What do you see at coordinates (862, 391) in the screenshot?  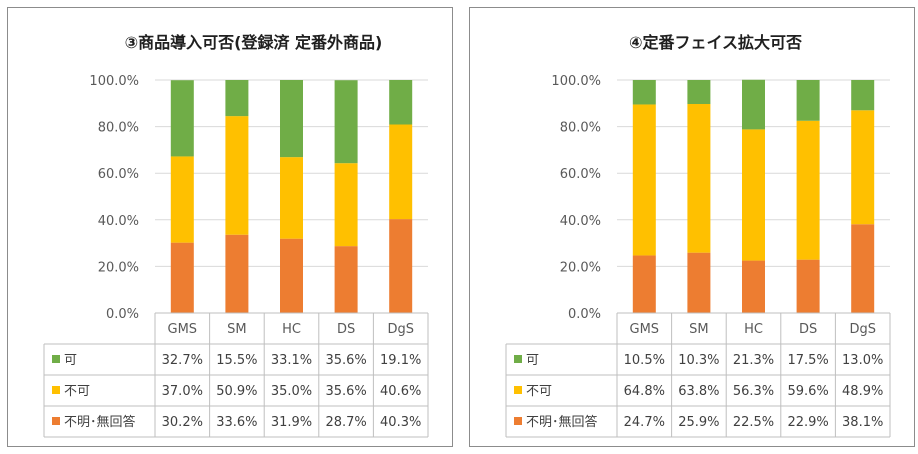 I see `data-table-value: 48.9%` at bounding box center [862, 391].